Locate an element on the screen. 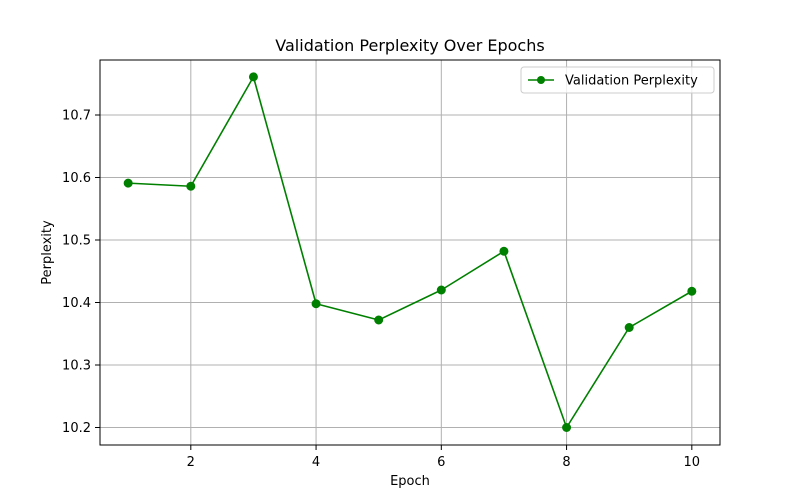 The height and width of the screenshot is (500, 800). x-axis-label: Epoch is located at coordinates (410, 481).